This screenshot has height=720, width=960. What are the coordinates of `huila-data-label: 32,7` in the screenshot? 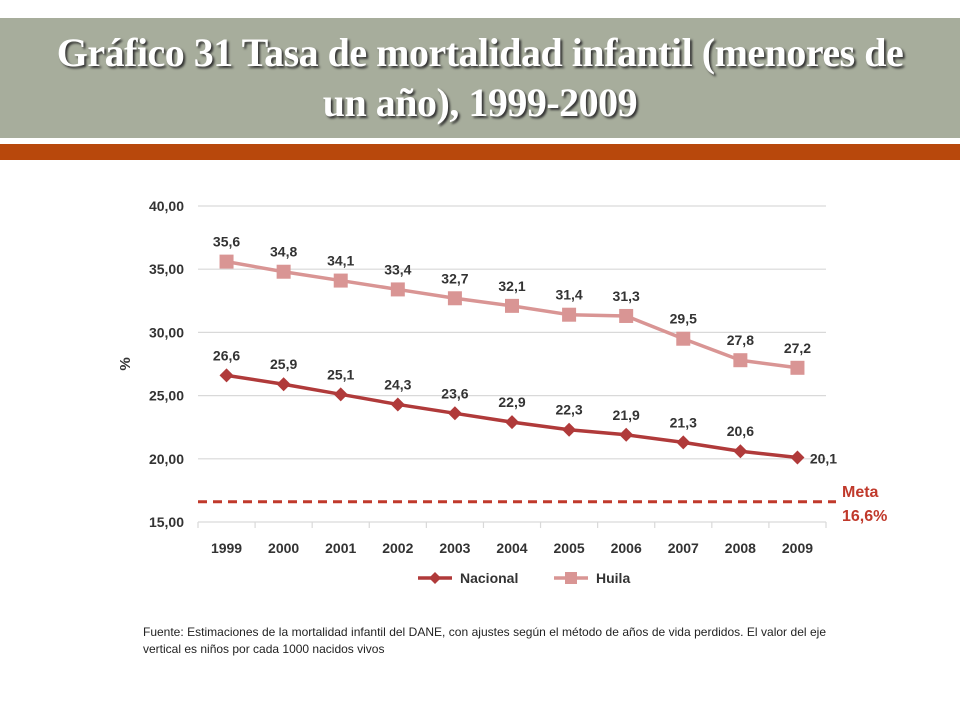 It's located at (454, 278).